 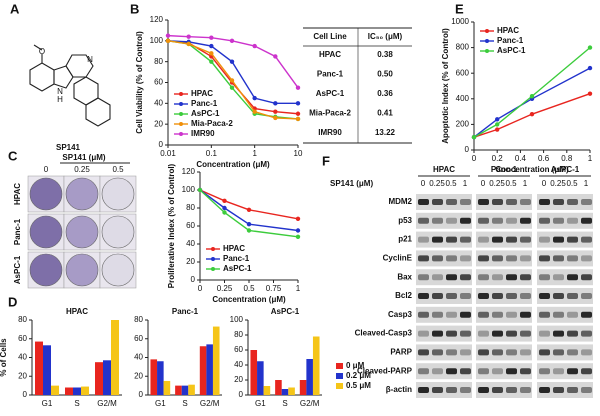 I want to click on x-tick-label: 0.1, so click(x=212, y=153).